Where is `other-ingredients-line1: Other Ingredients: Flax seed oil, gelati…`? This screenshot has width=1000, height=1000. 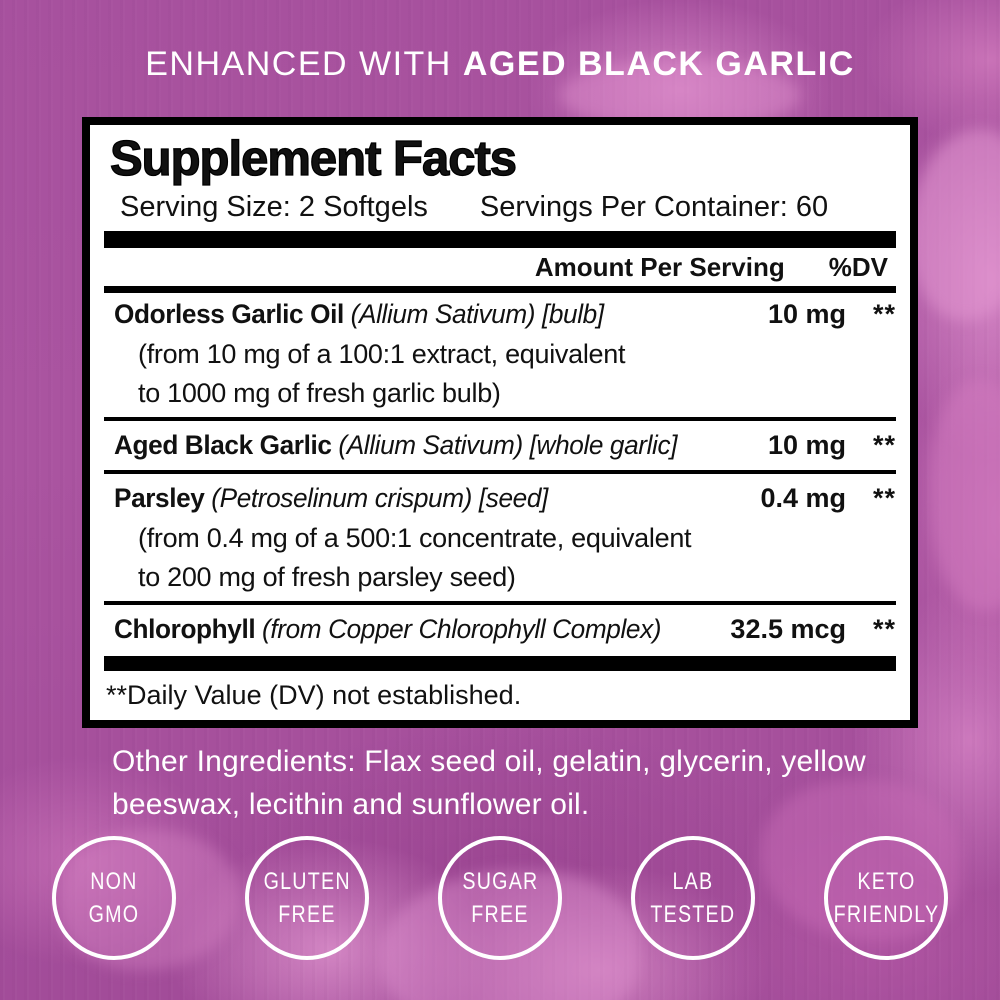
other-ingredients-line1: Other Ingredients: Flax seed oil, gelati… is located at coordinates (489, 761).